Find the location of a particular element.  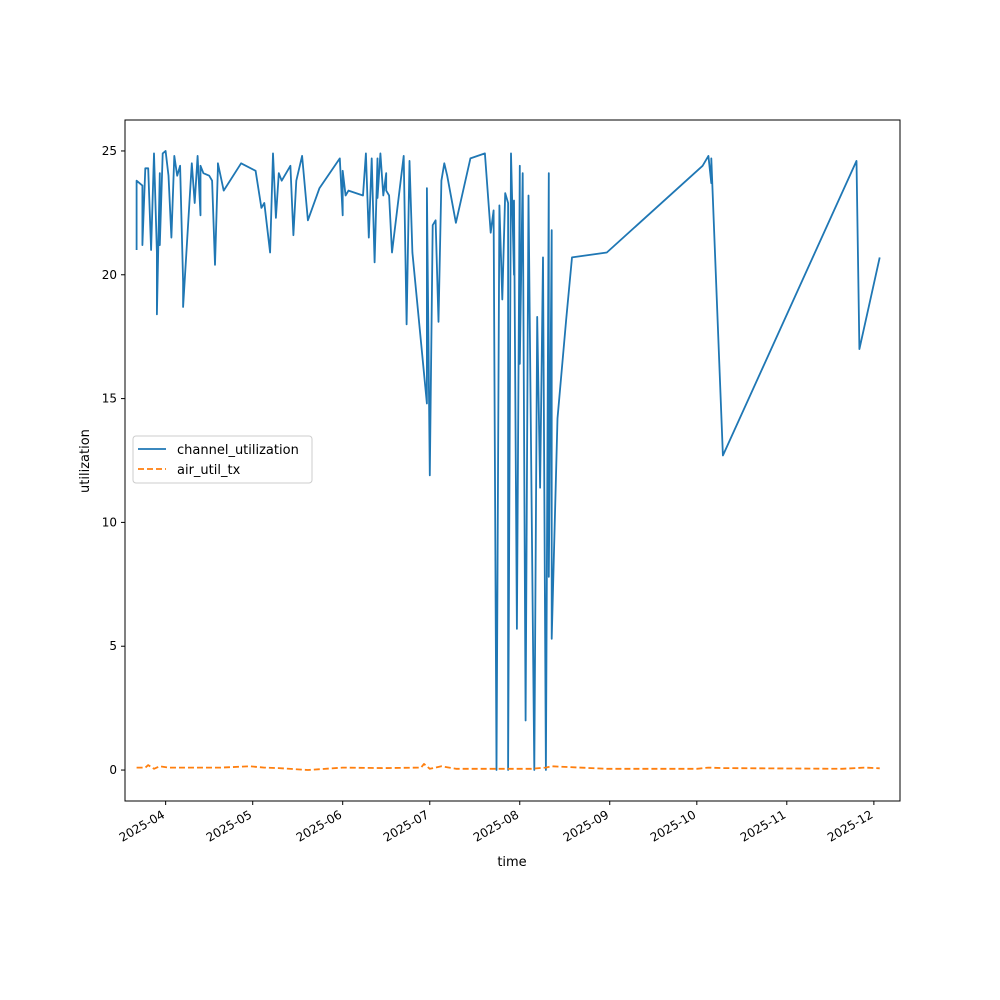

series-line-air-util-tx is located at coordinates (508, 767).